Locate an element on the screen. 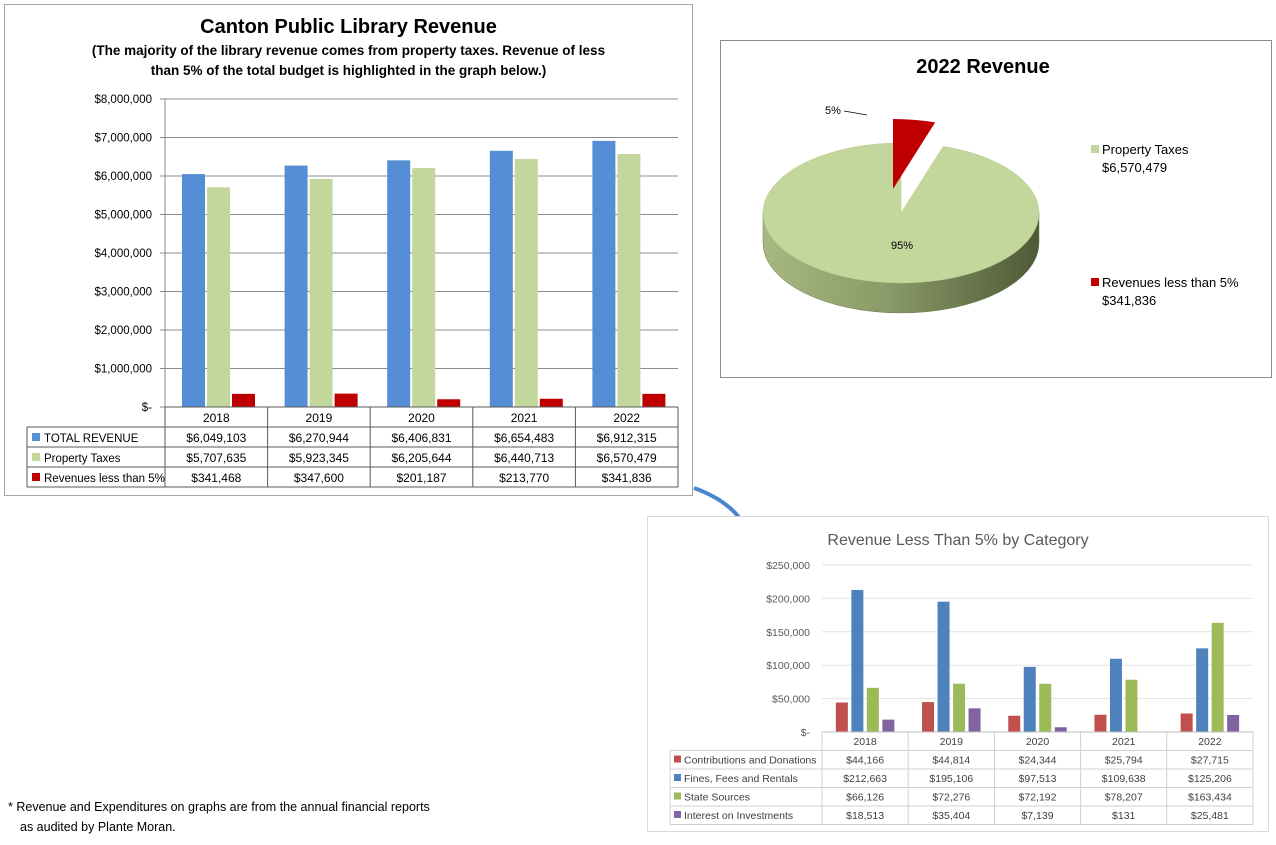 This screenshot has height=845, width=1276. data-label: $201,187 is located at coordinates (421, 478).